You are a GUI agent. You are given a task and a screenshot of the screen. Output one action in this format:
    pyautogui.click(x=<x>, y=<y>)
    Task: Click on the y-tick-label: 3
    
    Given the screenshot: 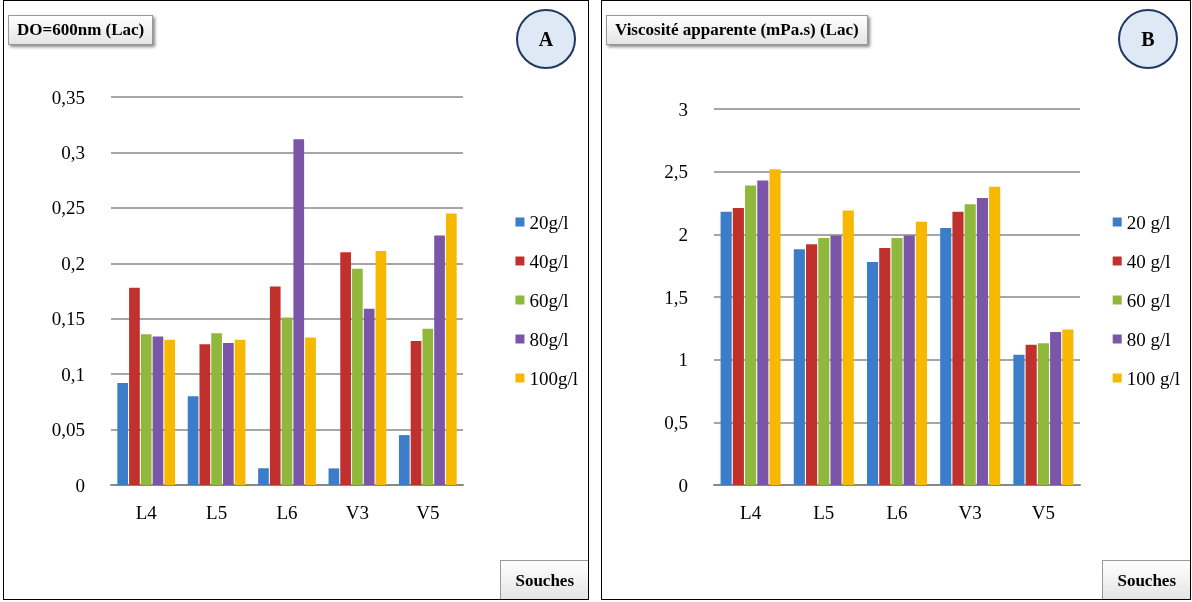 What is the action you would take?
    pyautogui.click(x=683, y=109)
    